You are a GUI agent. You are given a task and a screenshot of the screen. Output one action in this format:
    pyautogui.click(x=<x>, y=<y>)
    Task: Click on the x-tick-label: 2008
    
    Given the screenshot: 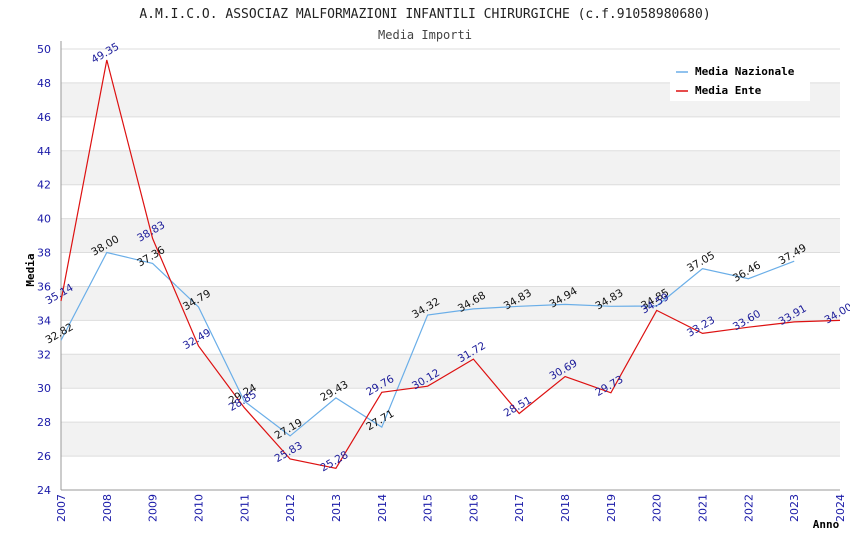 What is the action you would take?
    pyautogui.click(x=107, y=508)
    